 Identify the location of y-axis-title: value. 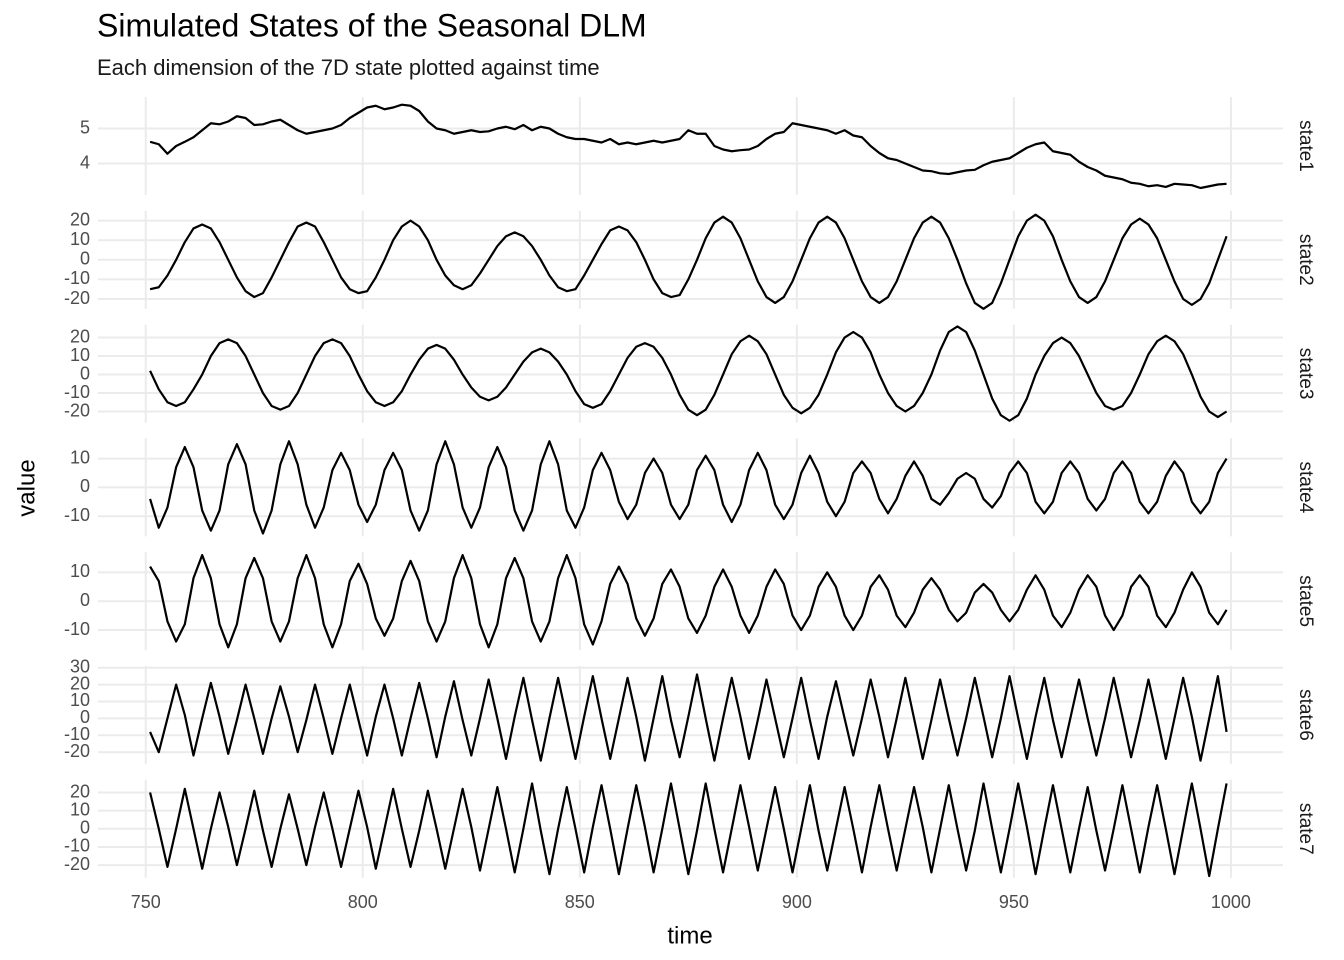
(26, 487).